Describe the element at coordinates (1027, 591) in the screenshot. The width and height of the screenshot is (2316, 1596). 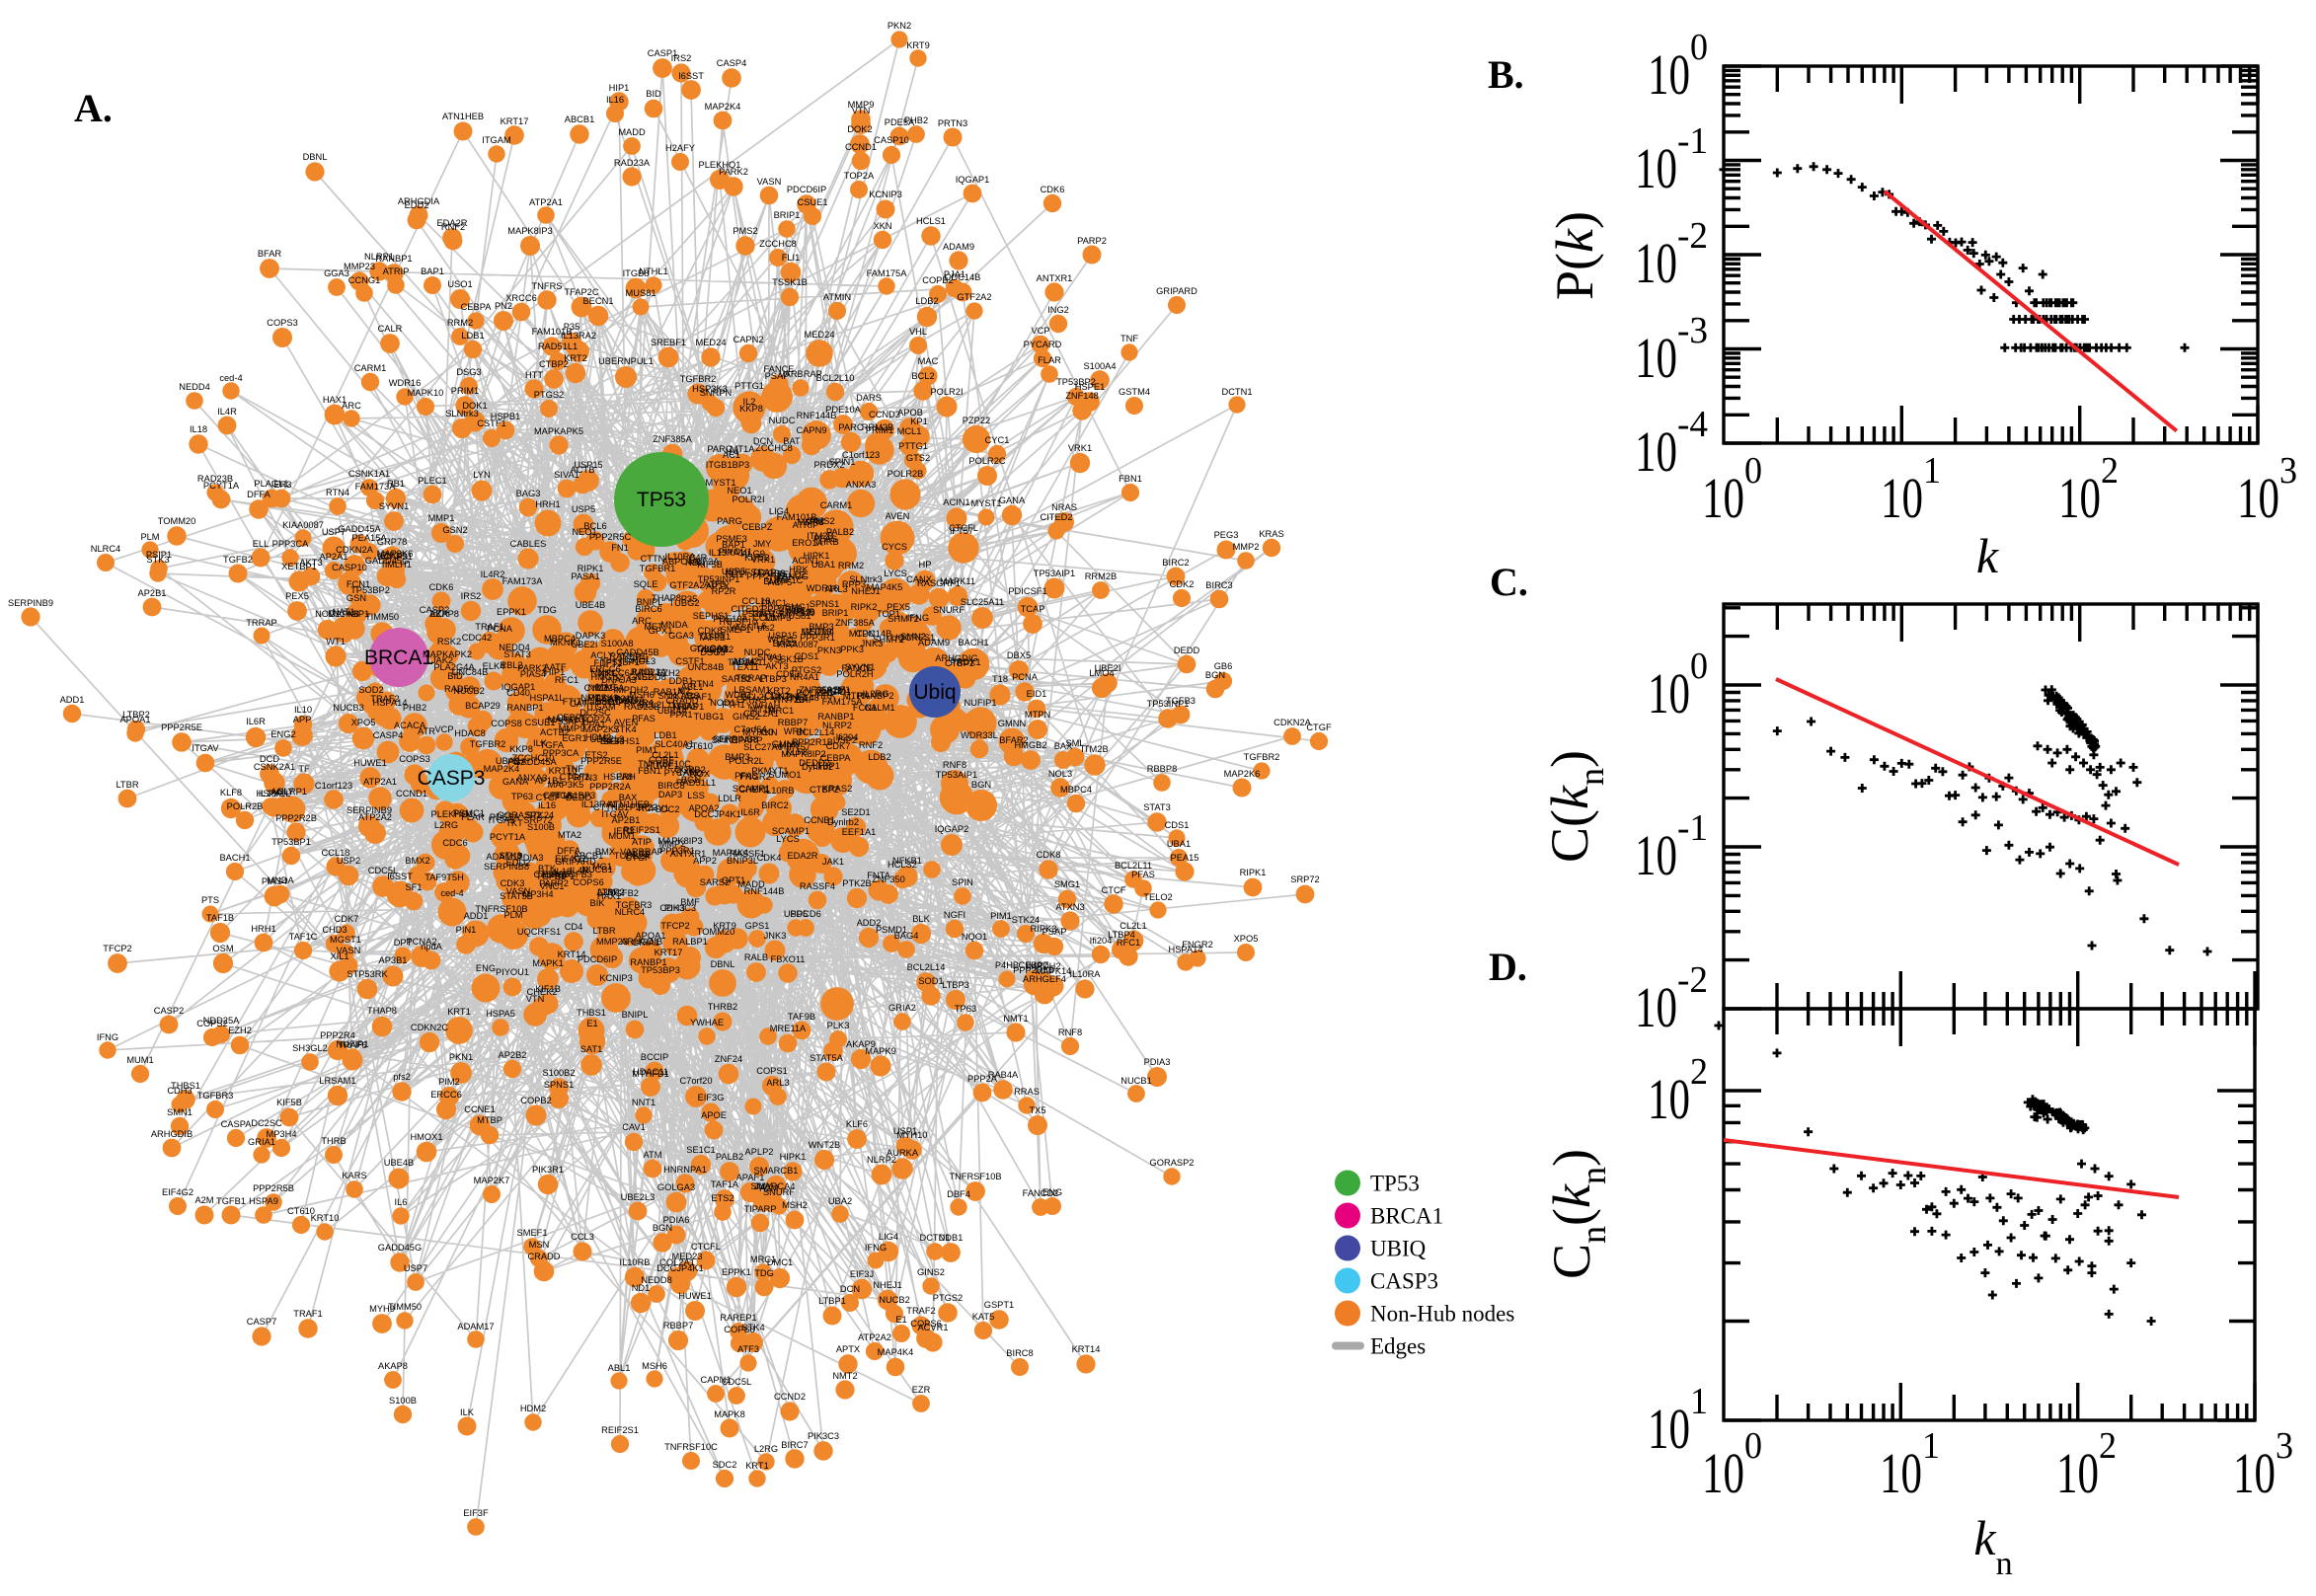
I see `svg-text: PDICSF1` at that location.